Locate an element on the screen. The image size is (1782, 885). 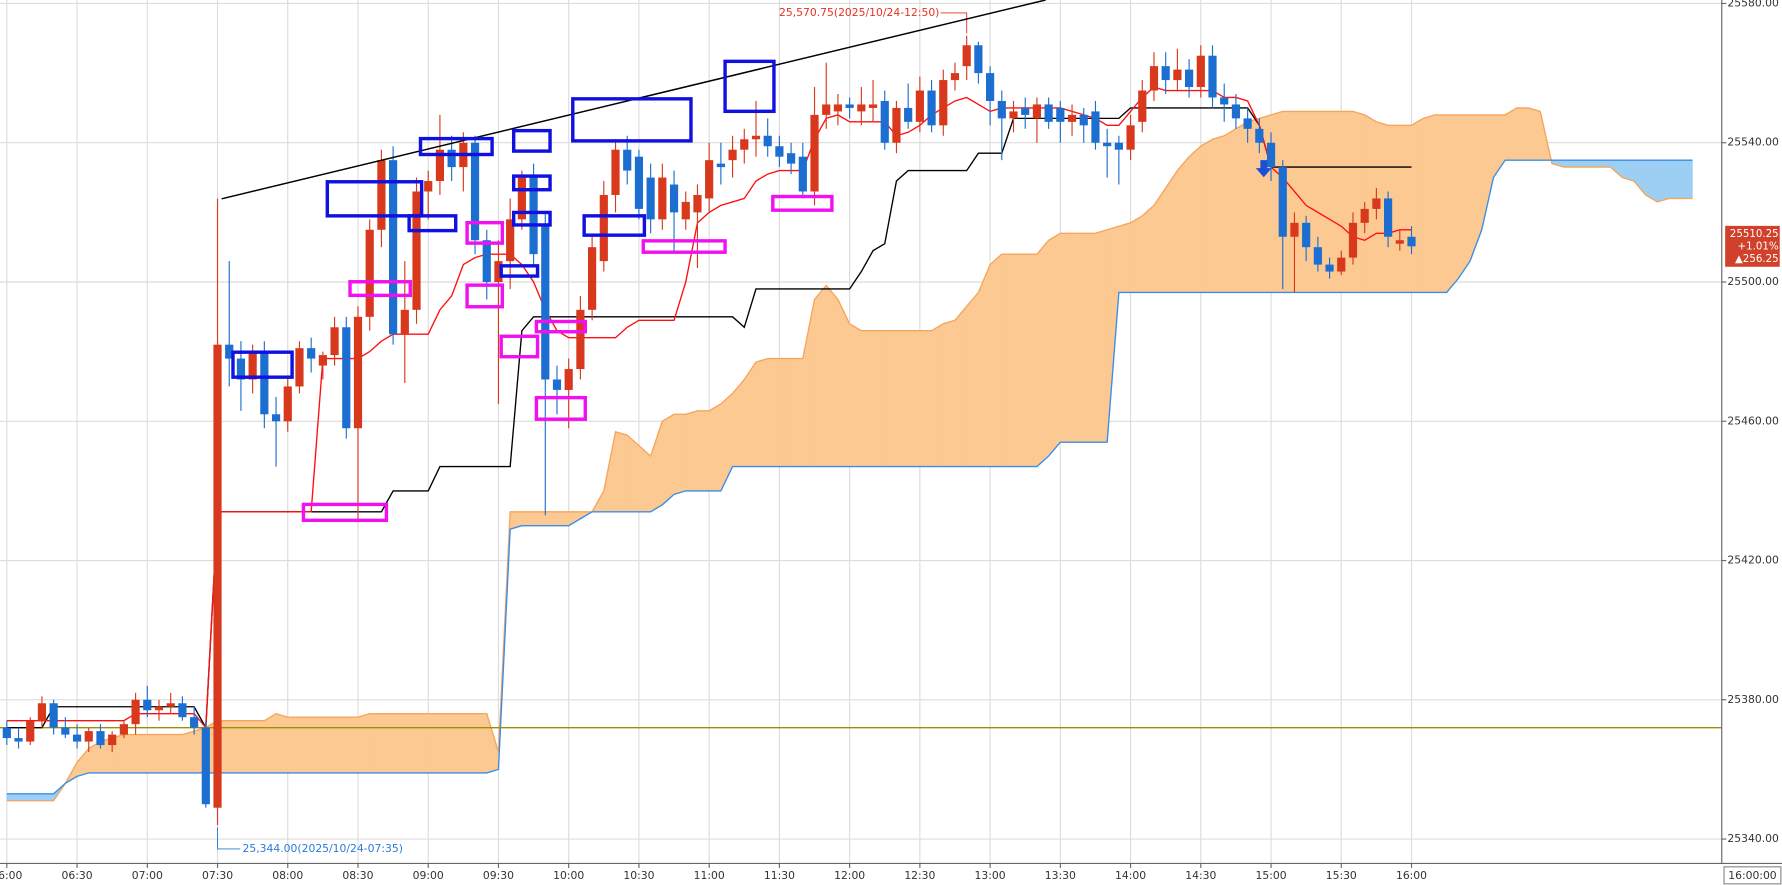
x-tick-label: 15:30 is located at coordinates (1341, 875).